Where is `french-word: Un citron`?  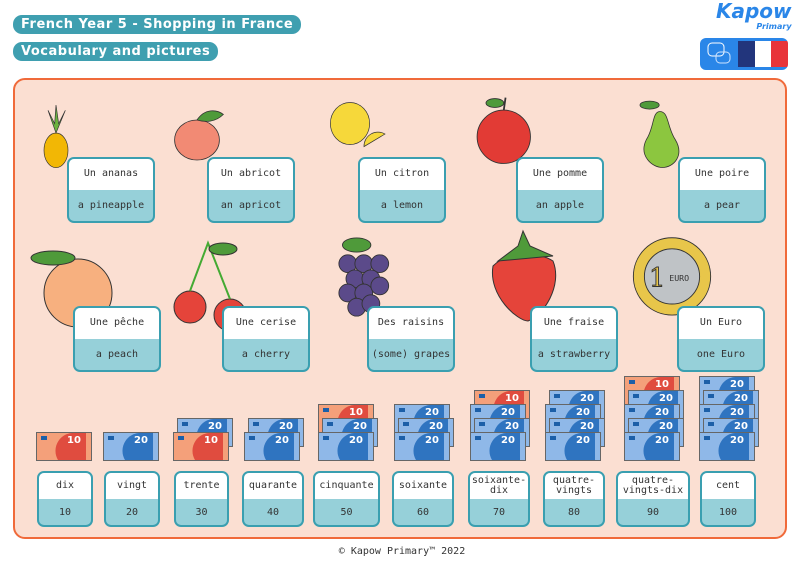 french-word: Un citron is located at coordinates (402, 174).